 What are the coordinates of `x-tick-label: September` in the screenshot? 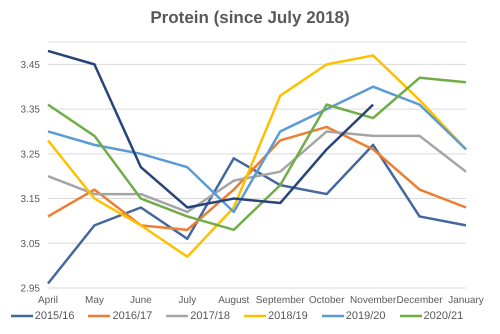 It's located at (281, 300).